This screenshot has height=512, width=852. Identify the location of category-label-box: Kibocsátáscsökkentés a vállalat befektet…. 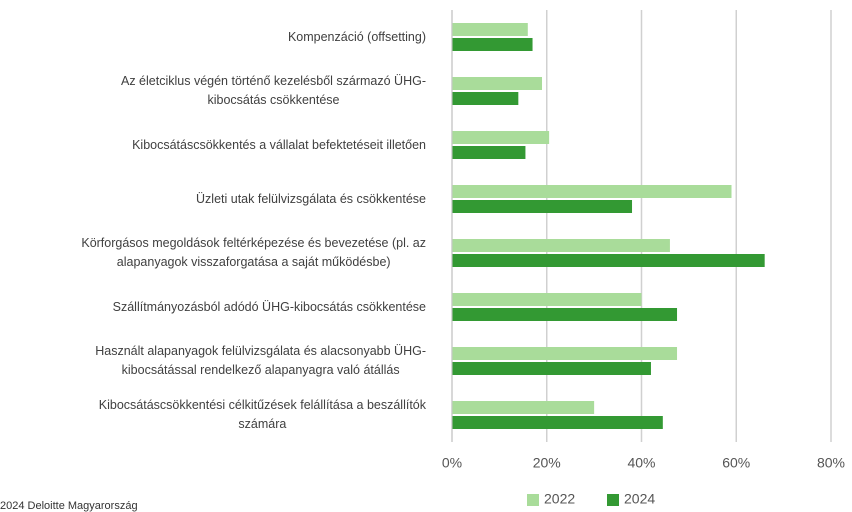
(279, 145).